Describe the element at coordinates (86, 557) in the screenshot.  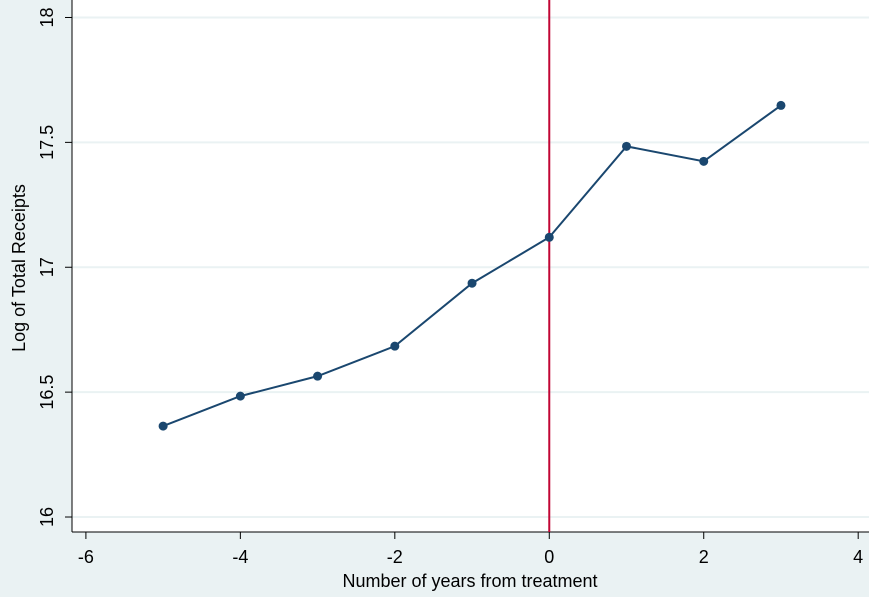
I see `x-tick-label: -6` at that location.